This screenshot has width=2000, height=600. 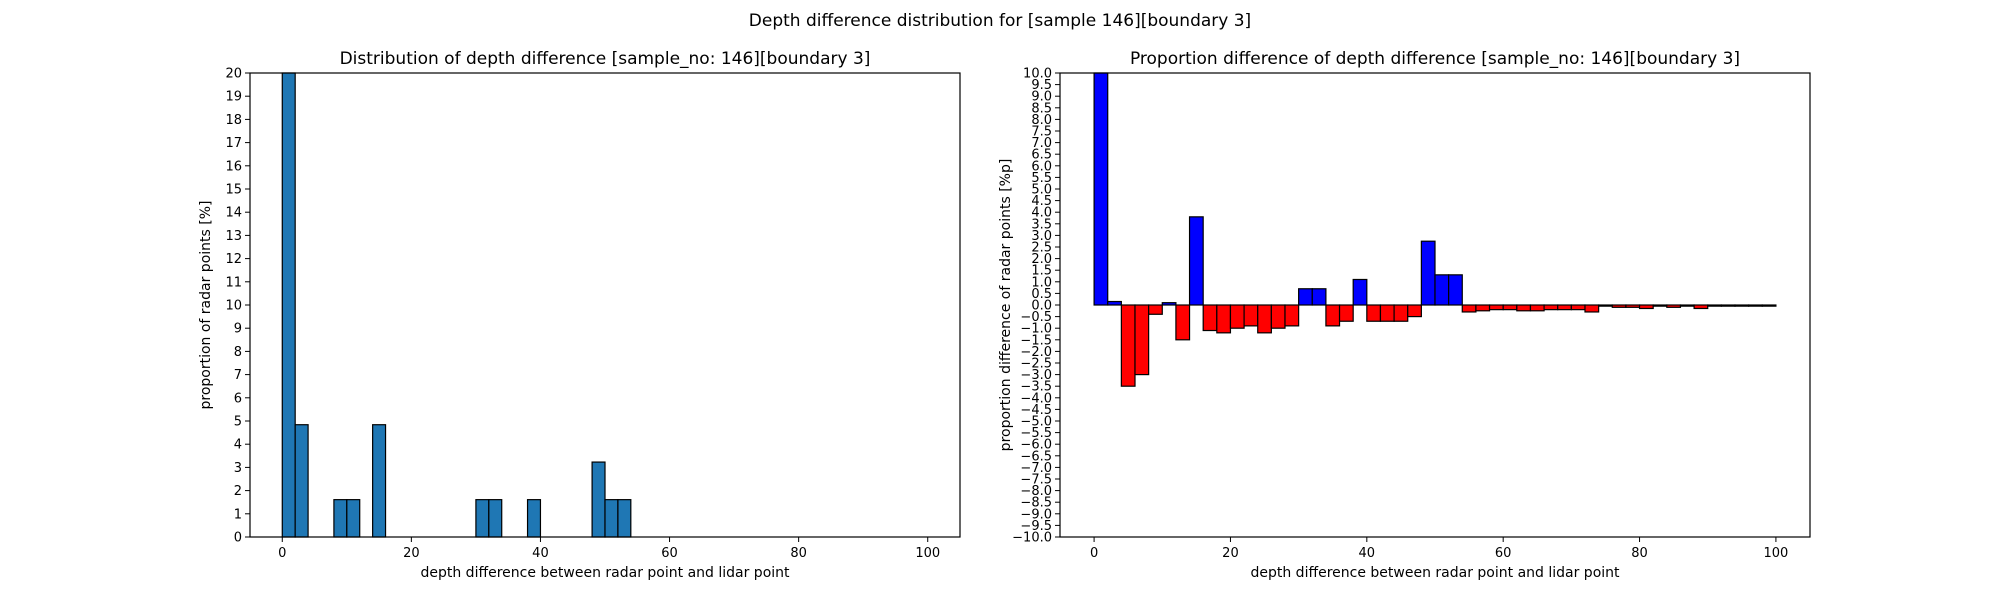 I want to click on y-tick-label: −1.0, so click(x=1036, y=329).